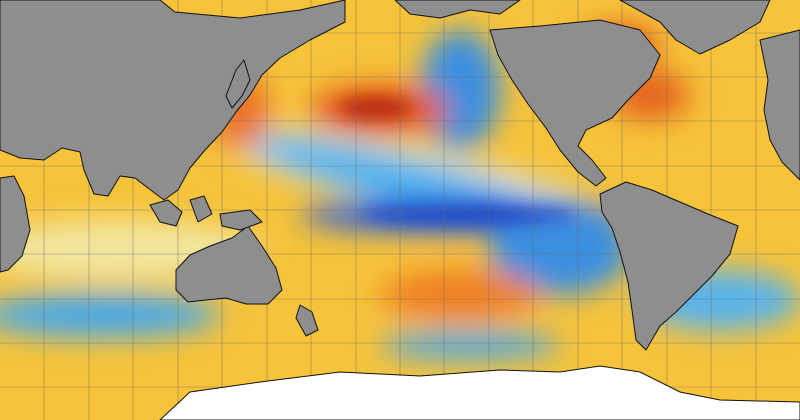 This screenshot has width=800, height=420. What do you see at coordinates (460, 160) in the screenshot?
I see `anomaly-detail` at bounding box center [460, 160].